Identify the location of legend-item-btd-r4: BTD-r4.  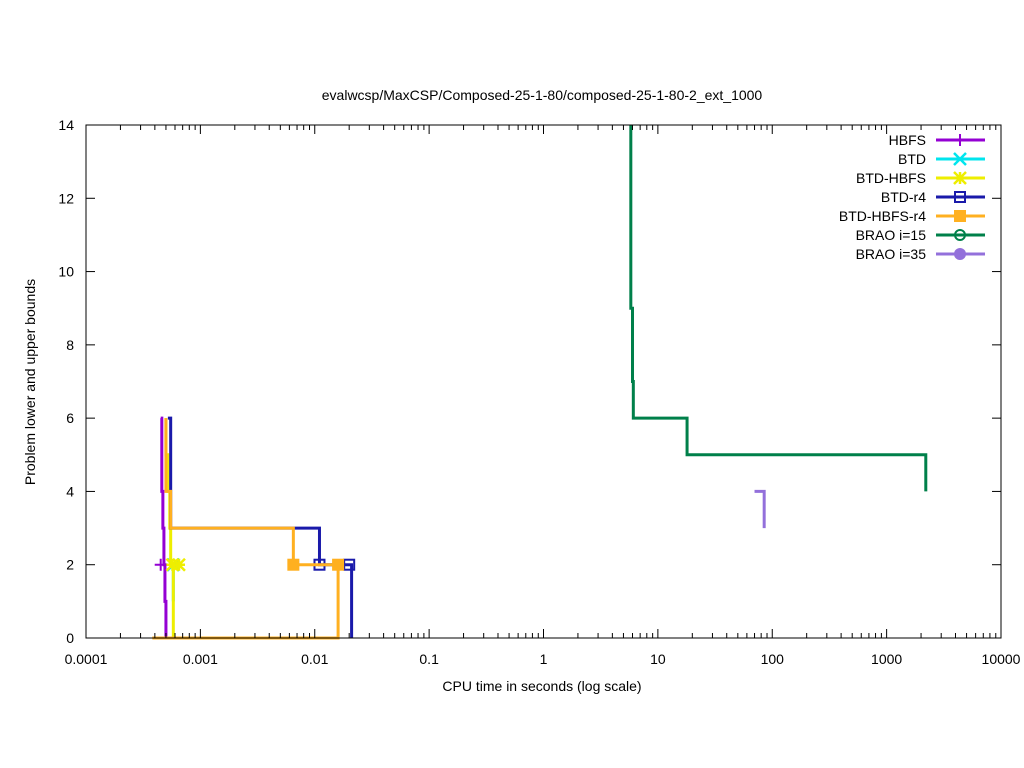
(933, 197).